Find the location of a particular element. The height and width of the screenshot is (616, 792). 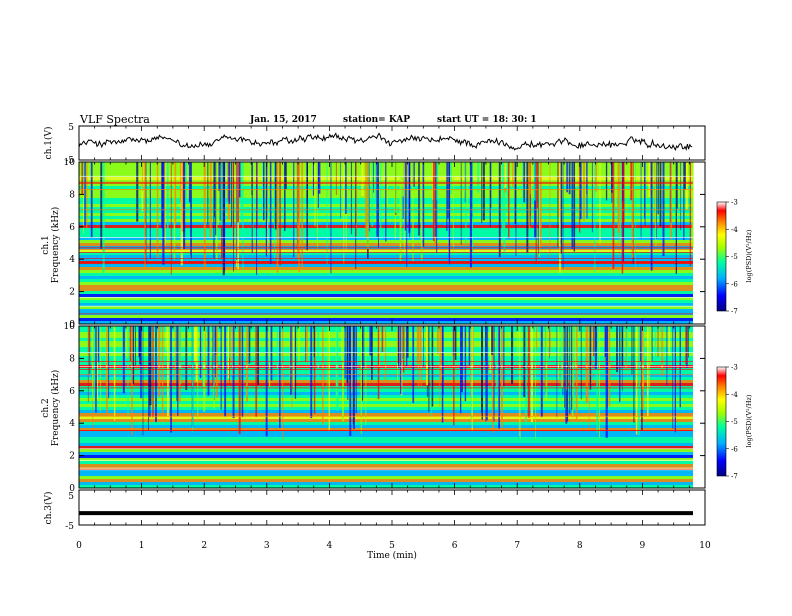

ytick-label: 10 is located at coordinates (70, 327).